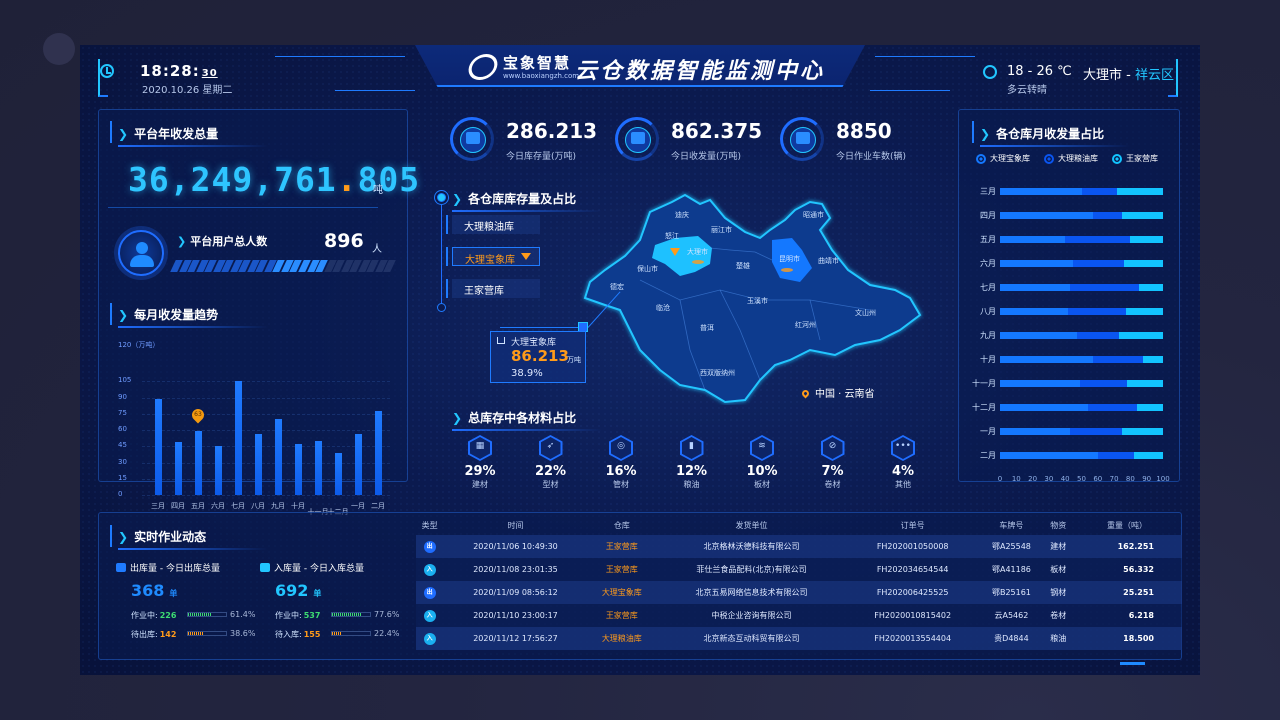 Image resolution: width=1280 pixels, height=720 pixels. Describe the element at coordinates (805, 325) in the screenshot. I see `map-region-label: 红河州` at that location.